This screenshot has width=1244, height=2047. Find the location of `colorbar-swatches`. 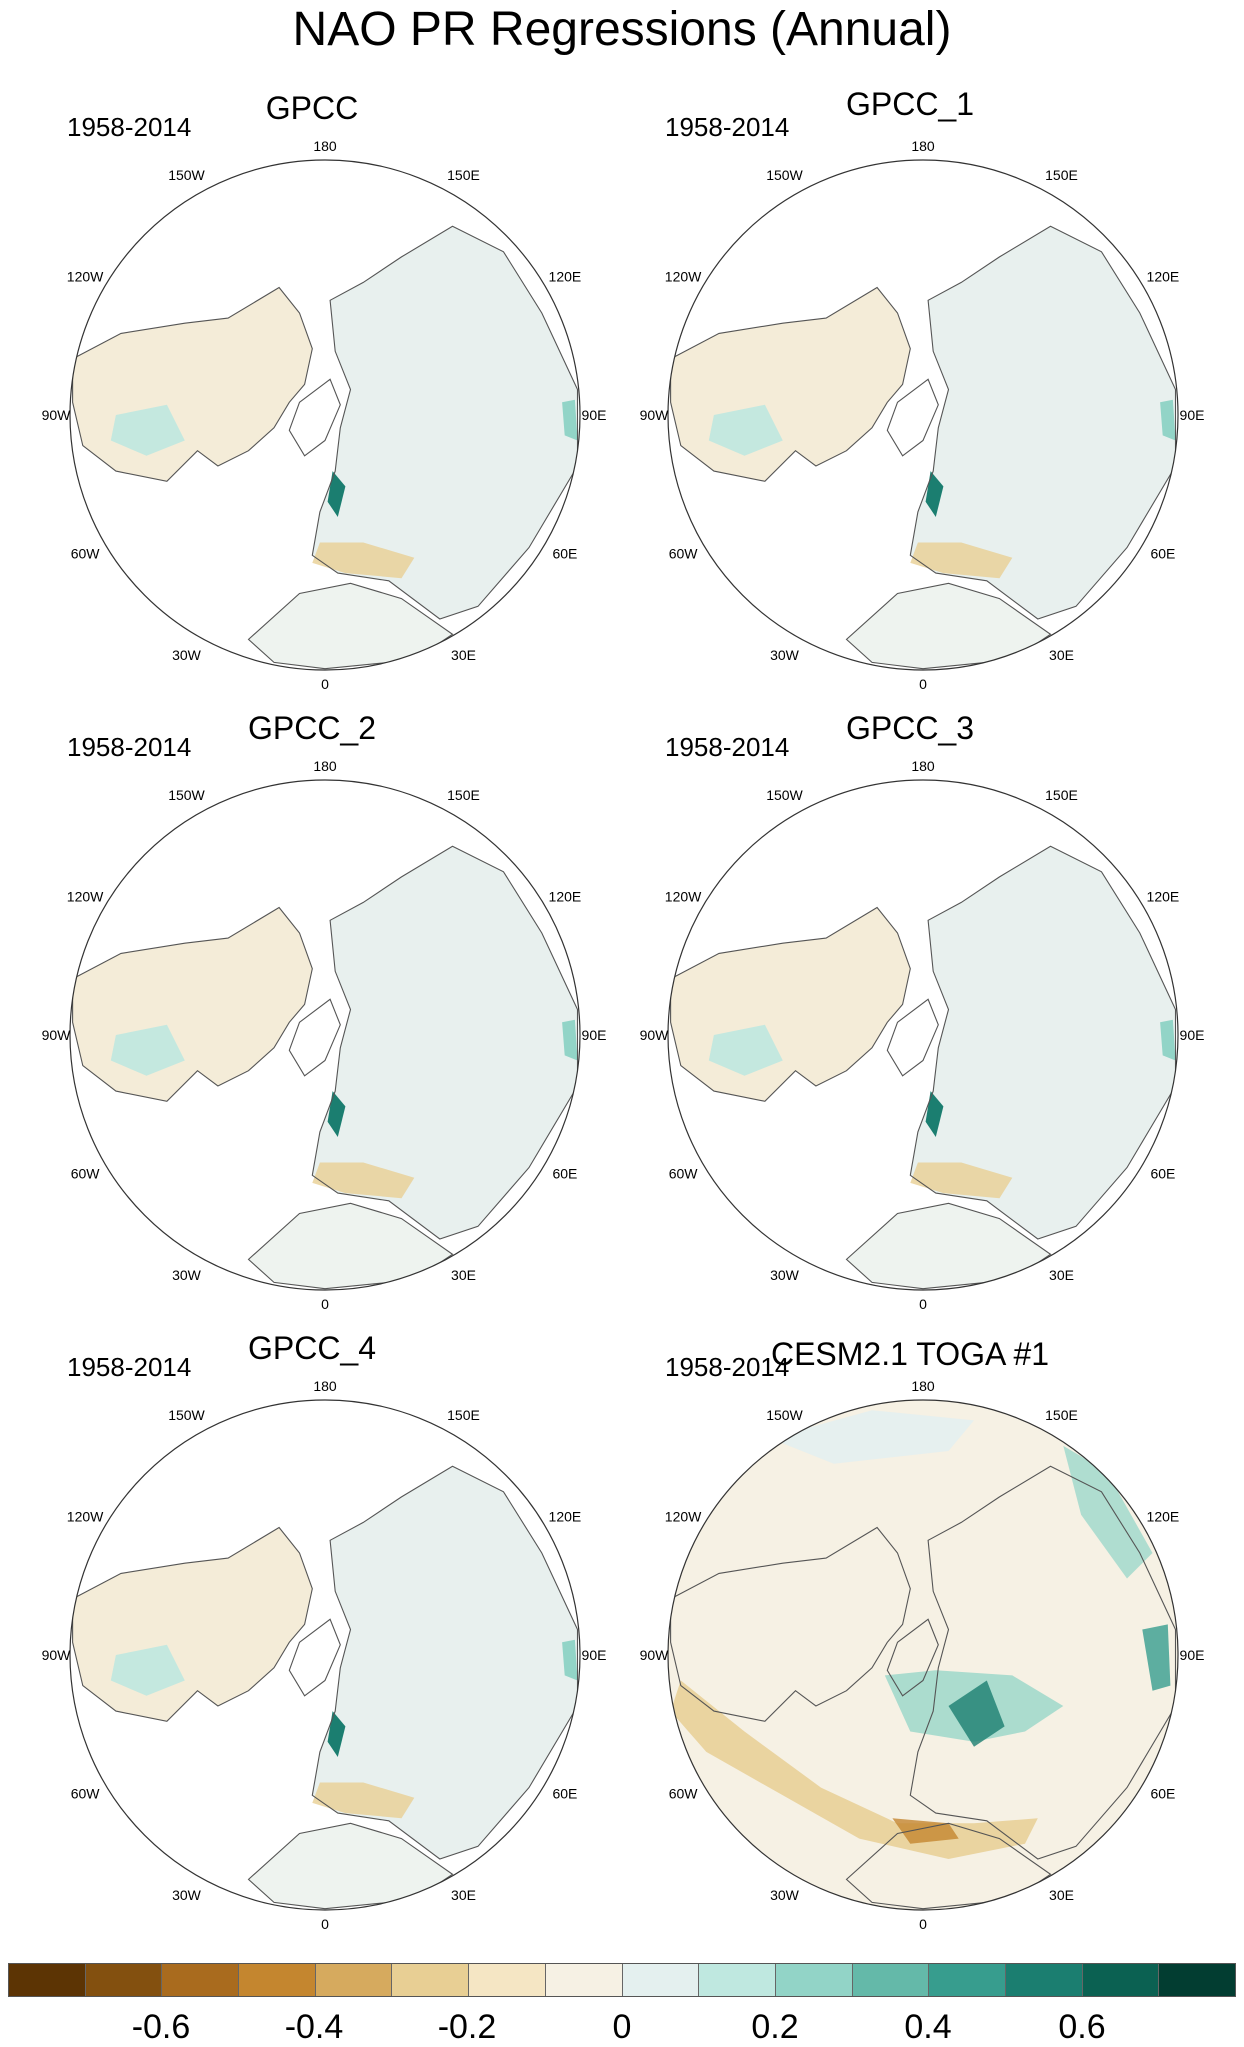

colorbar-swatches is located at coordinates (622, 1980).